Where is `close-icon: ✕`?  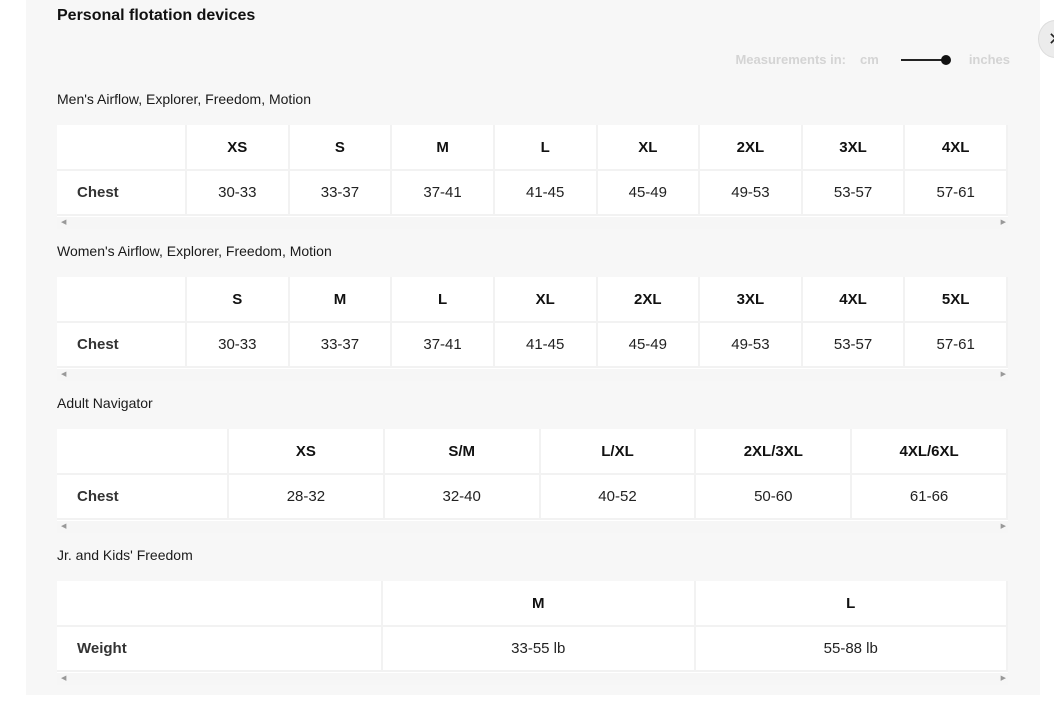
close-icon: ✕ is located at coordinates (1051, 39).